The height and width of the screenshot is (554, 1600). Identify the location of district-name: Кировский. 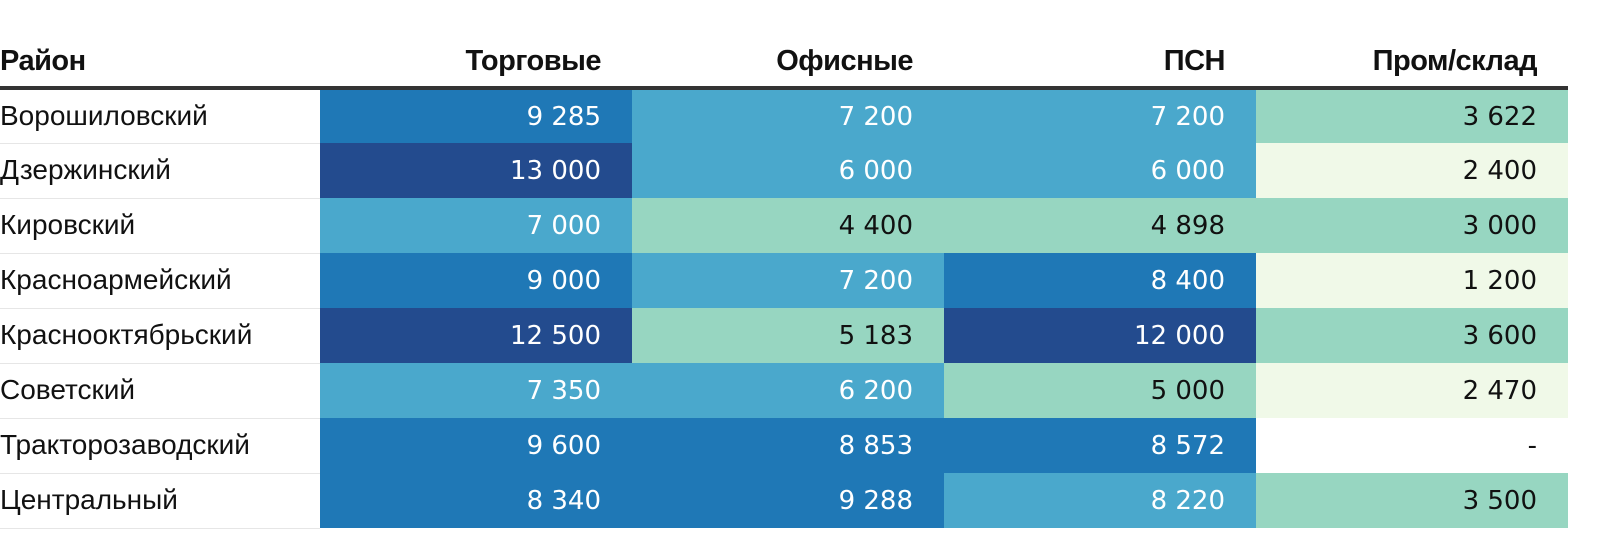
(160, 226).